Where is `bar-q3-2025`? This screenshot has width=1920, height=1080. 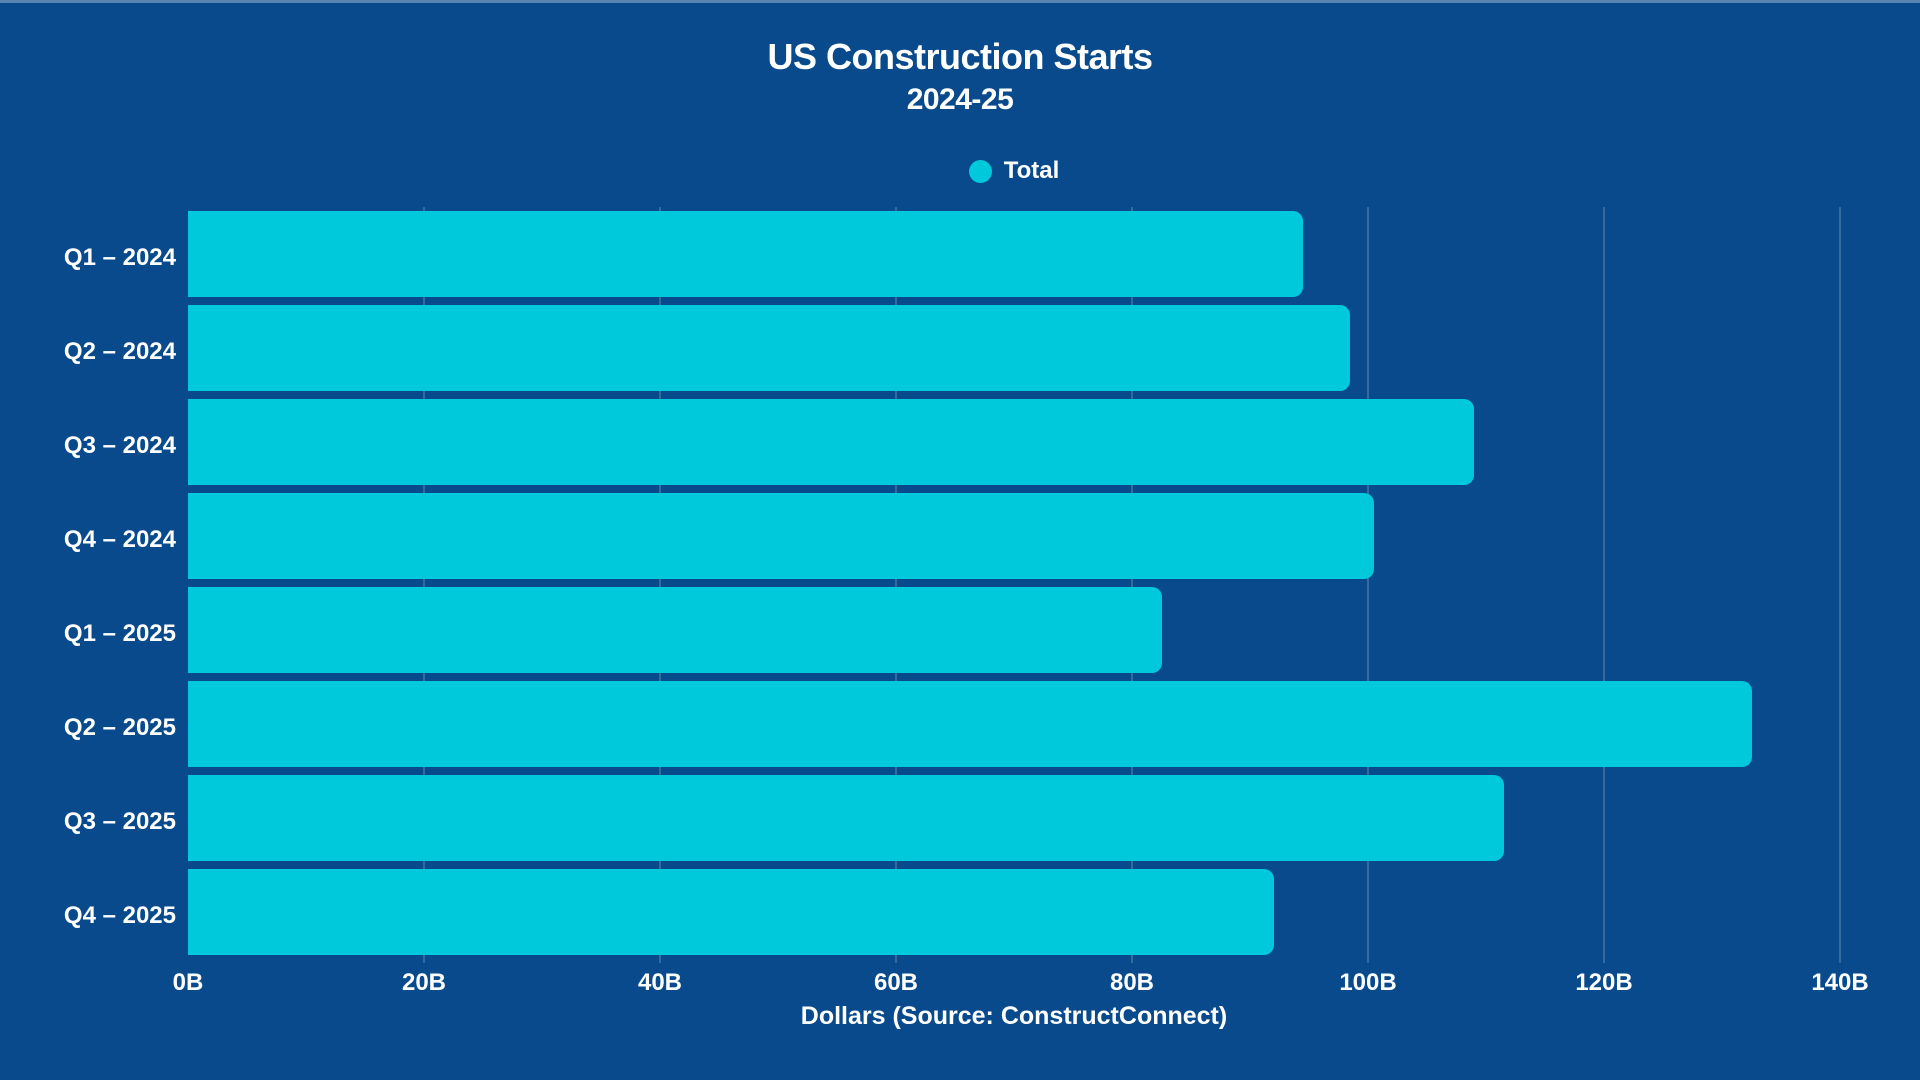 bar-q3-2025 is located at coordinates (846, 818).